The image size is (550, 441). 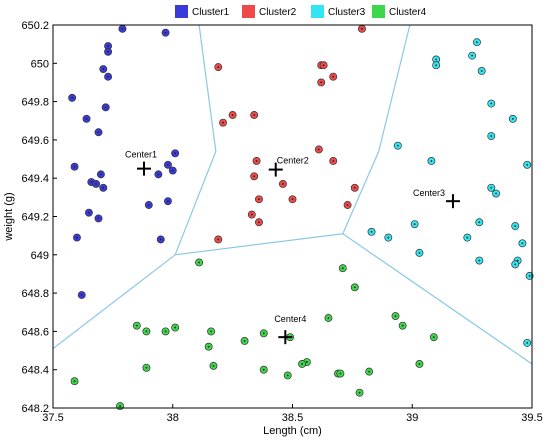 What do you see at coordinates (347, 12) in the screenshot?
I see `legend-label-3: Cluster3` at bounding box center [347, 12].